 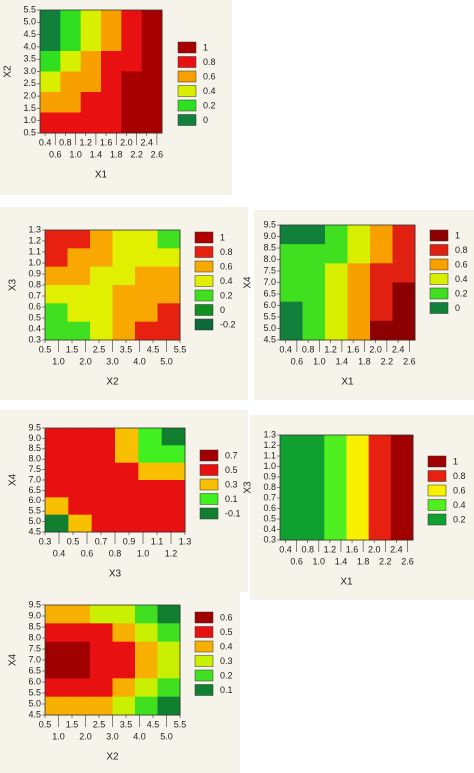 I want to click on legend-label: 0.8, so click(x=209, y=62).